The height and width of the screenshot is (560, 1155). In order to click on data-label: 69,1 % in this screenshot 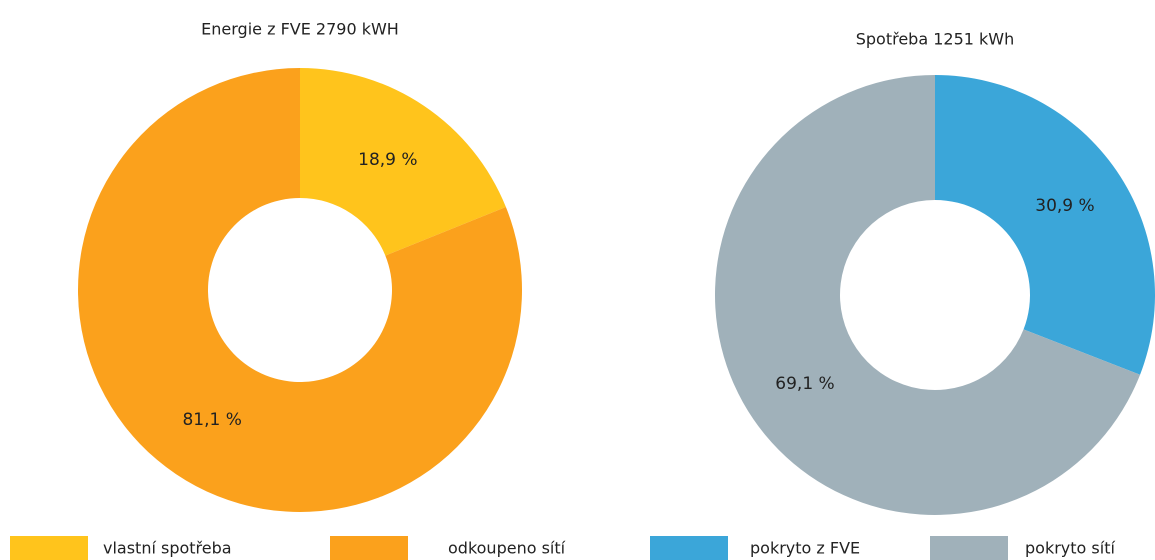, I will do `click(804, 384)`.